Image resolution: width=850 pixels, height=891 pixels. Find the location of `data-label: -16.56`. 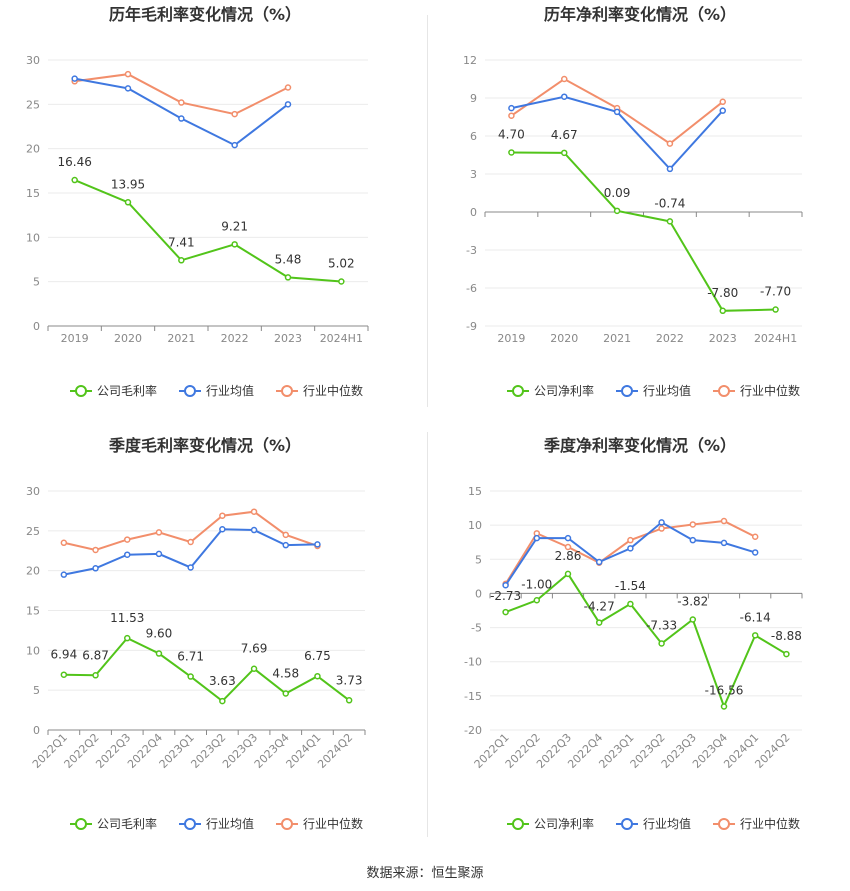

data-label: -16.56 is located at coordinates (724, 691).